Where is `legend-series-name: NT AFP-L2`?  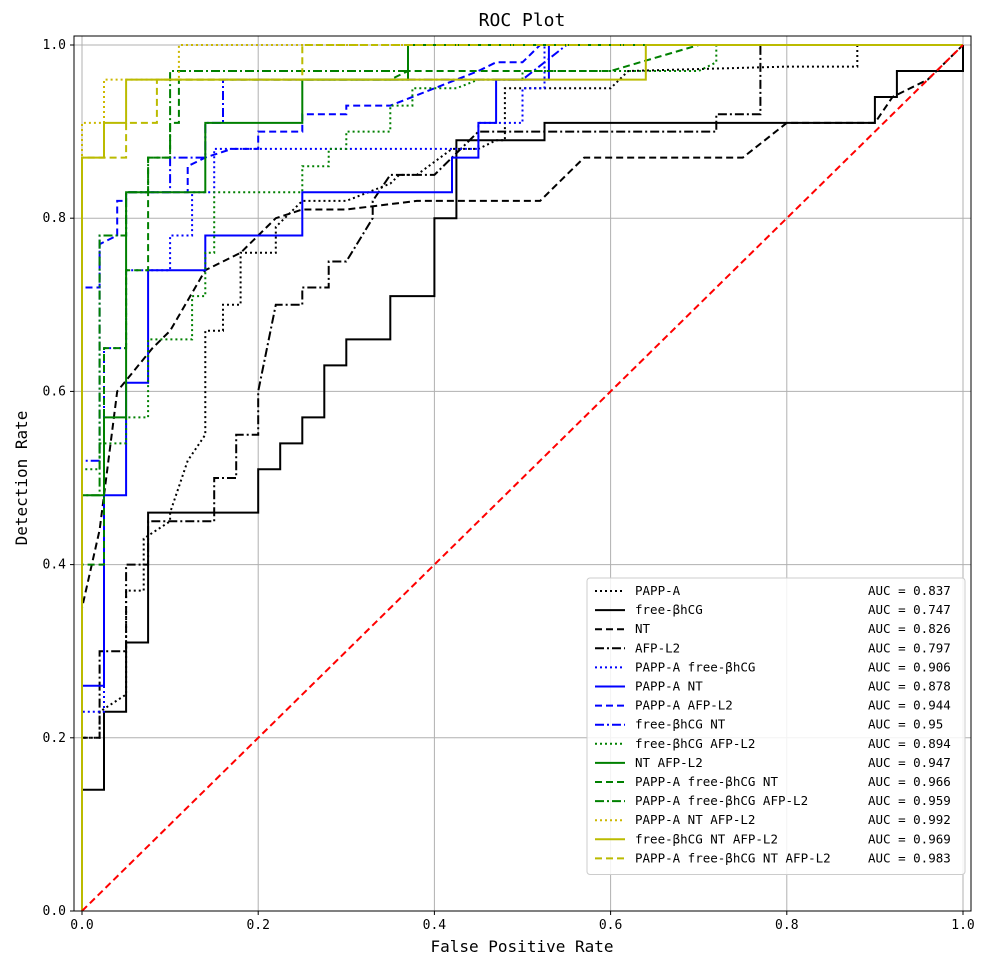 legend-series-name: NT AFP-L2 is located at coordinates (669, 762).